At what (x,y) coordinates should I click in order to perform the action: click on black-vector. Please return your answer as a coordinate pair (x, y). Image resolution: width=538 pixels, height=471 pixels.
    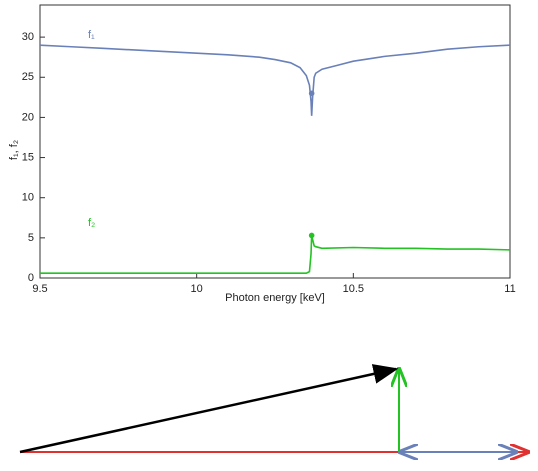
    Looking at the image, I should click on (209, 409).